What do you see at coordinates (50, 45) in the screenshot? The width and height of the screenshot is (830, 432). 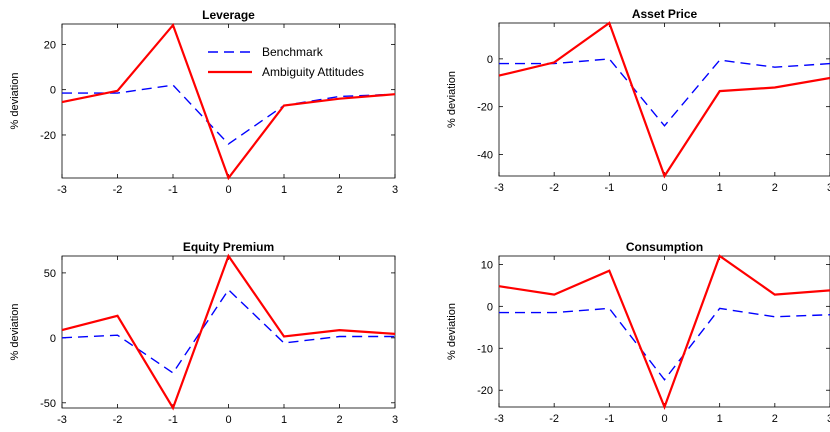 I see `y-tick-label: 20` at bounding box center [50, 45].